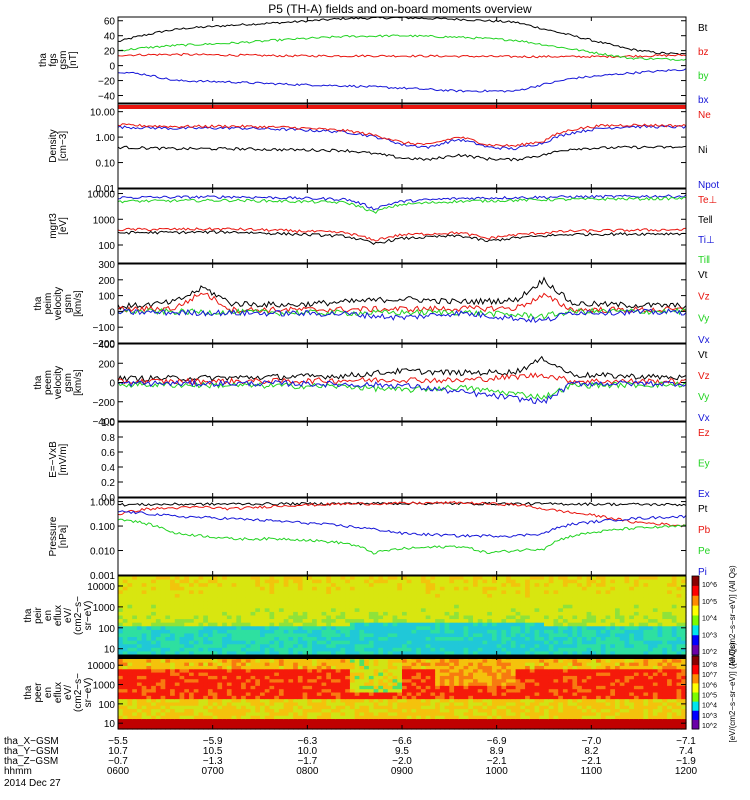 Image resolution: width=750 pixels, height=800 pixels. What do you see at coordinates (709, 585) in the screenshot?
I see `colorbar-tick: 10^6` at bounding box center [709, 585].